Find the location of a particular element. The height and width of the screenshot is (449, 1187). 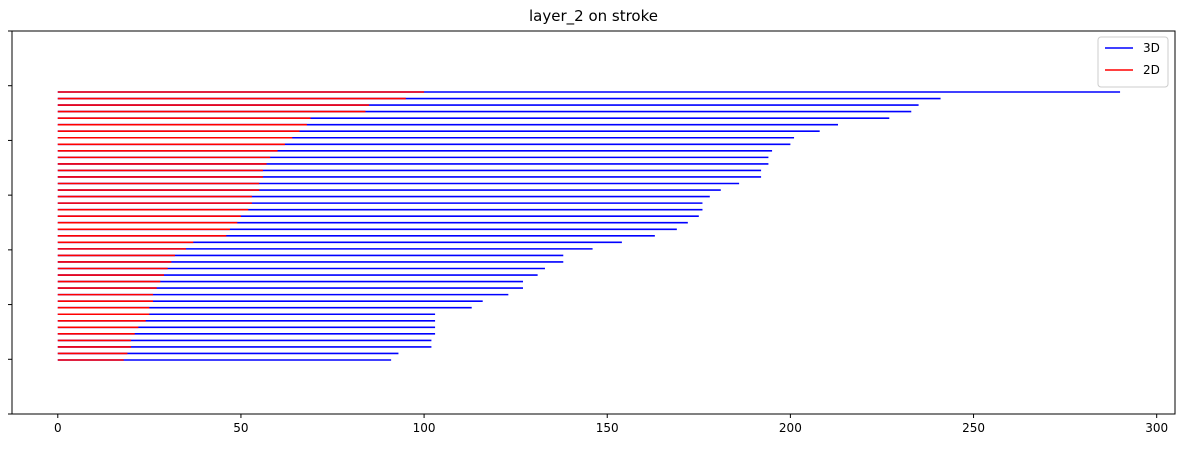

x-tick-label: 150 is located at coordinates (607, 428).